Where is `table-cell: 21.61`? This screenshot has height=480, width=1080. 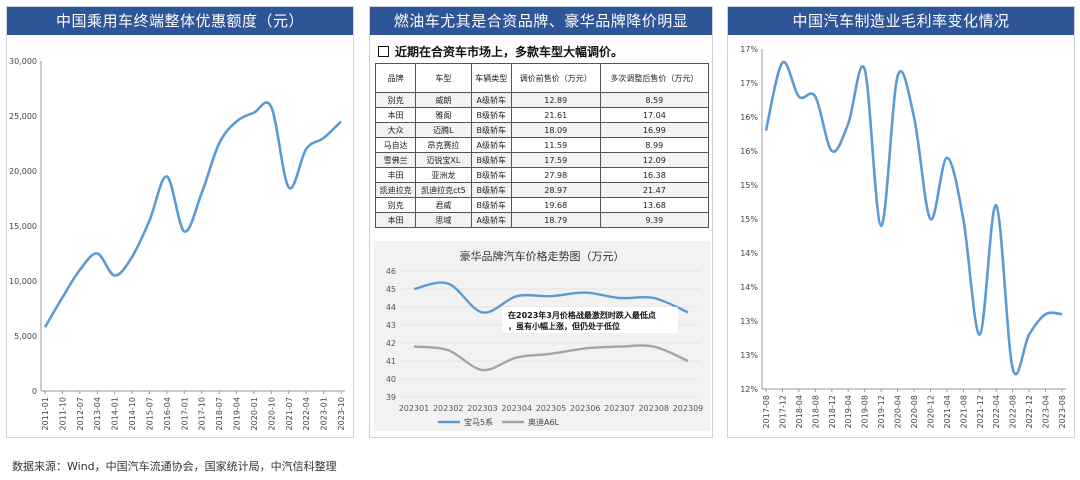
table-cell: 21.61 is located at coordinates (555, 115).